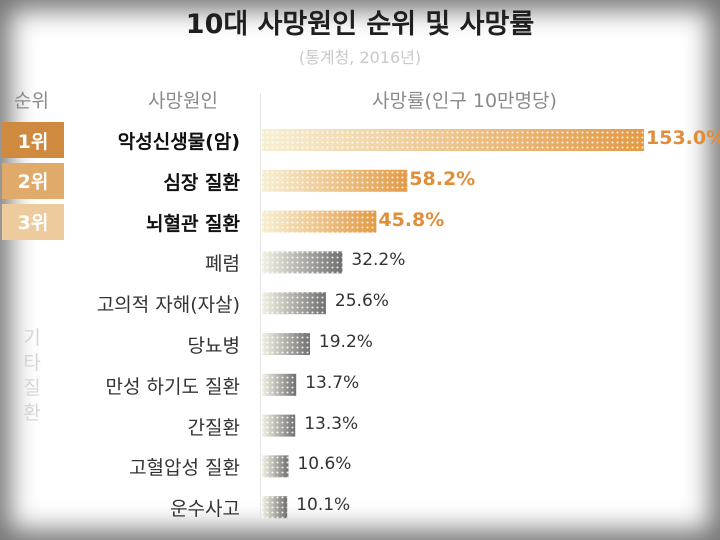  I want to click on cause-column-header: 사망원인, so click(183, 101).